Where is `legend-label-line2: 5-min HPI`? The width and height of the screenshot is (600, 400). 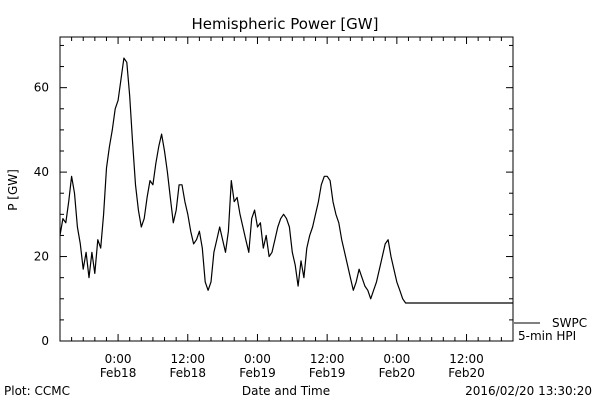
legend-label-line2: 5-min HPI is located at coordinates (547, 336).